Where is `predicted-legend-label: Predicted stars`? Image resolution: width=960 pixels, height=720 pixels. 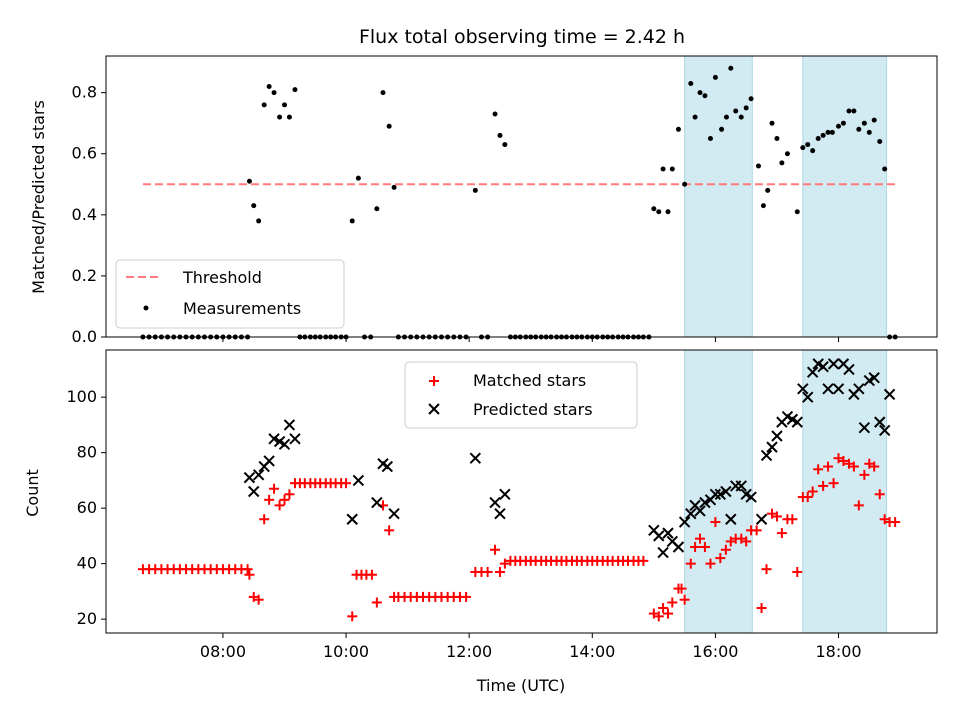 predicted-legend-label: Predicted stars is located at coordinates (533, 409).